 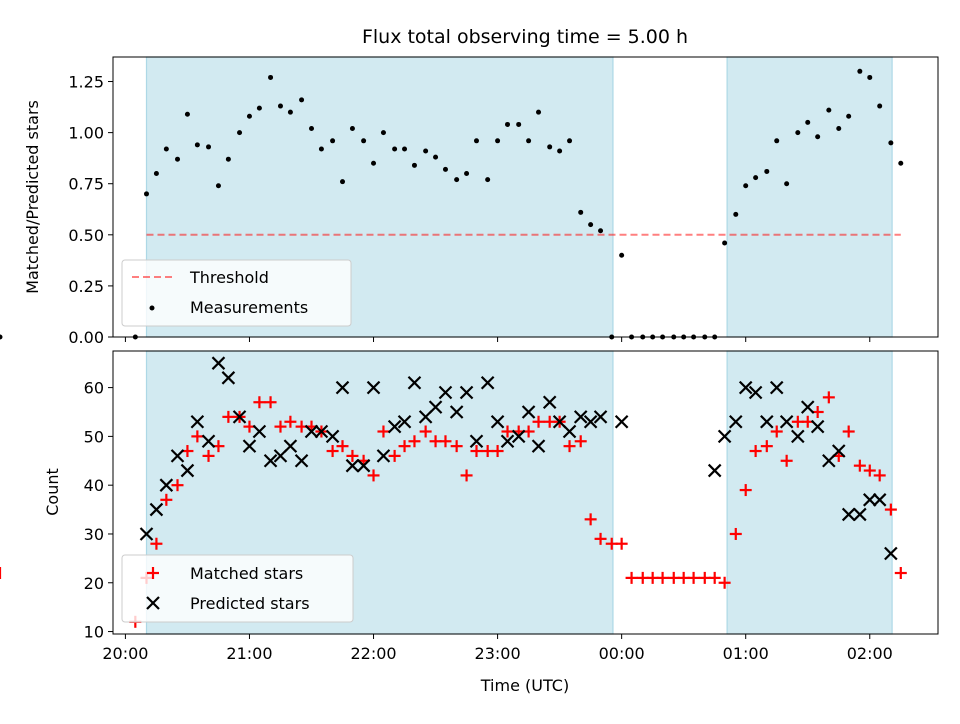 What do you see at coordinates (622, 653) in the screenshot?
I see `x-tick-label: 00:00` at bounding box center [622, 653].